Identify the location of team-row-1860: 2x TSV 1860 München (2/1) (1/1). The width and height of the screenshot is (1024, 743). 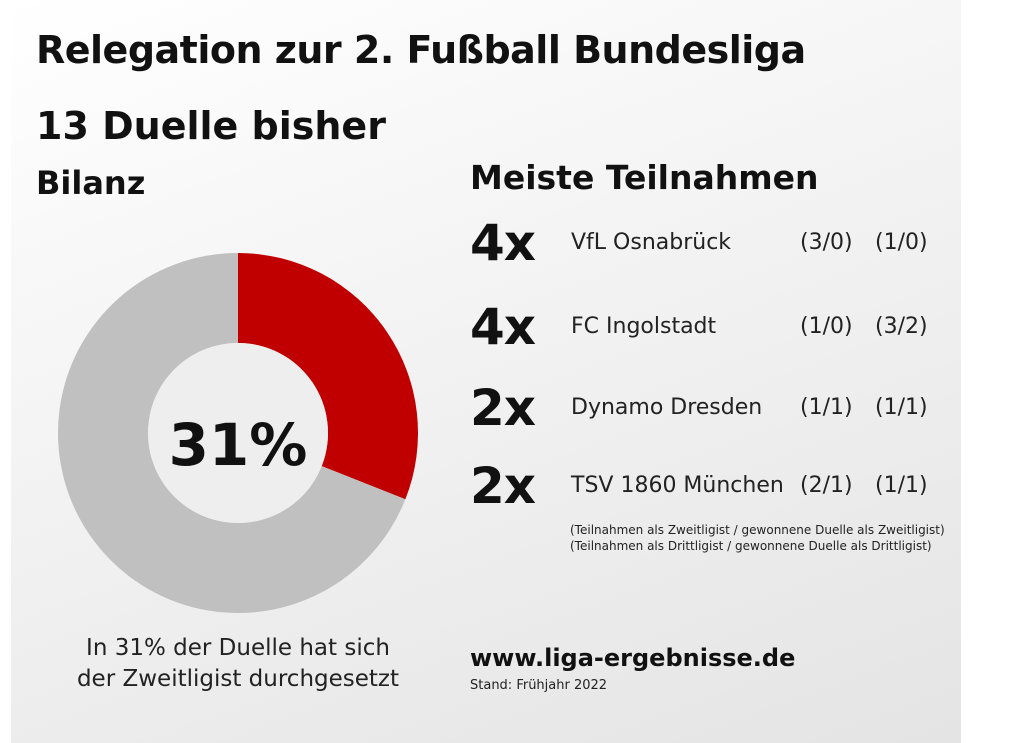
(705, 491).